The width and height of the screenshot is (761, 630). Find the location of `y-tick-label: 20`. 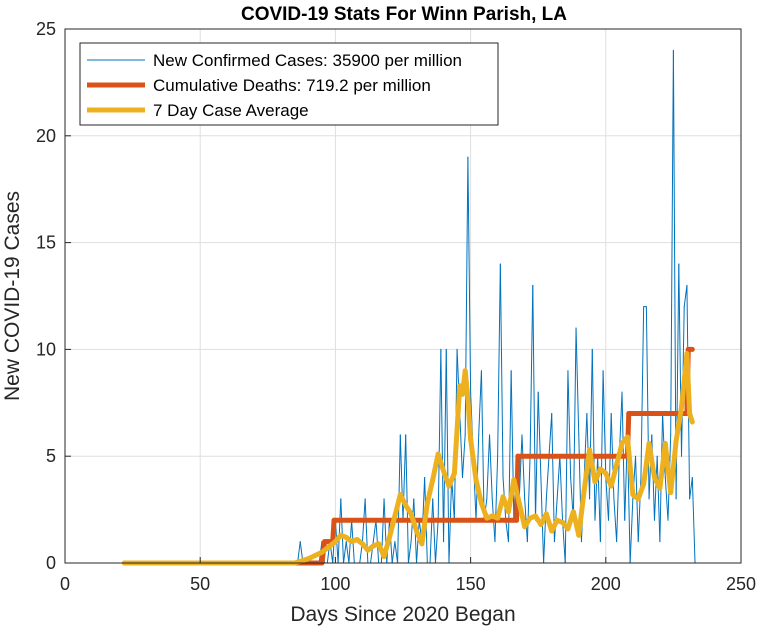

y-tick-label: 20 is located at coordinates (46, 136).